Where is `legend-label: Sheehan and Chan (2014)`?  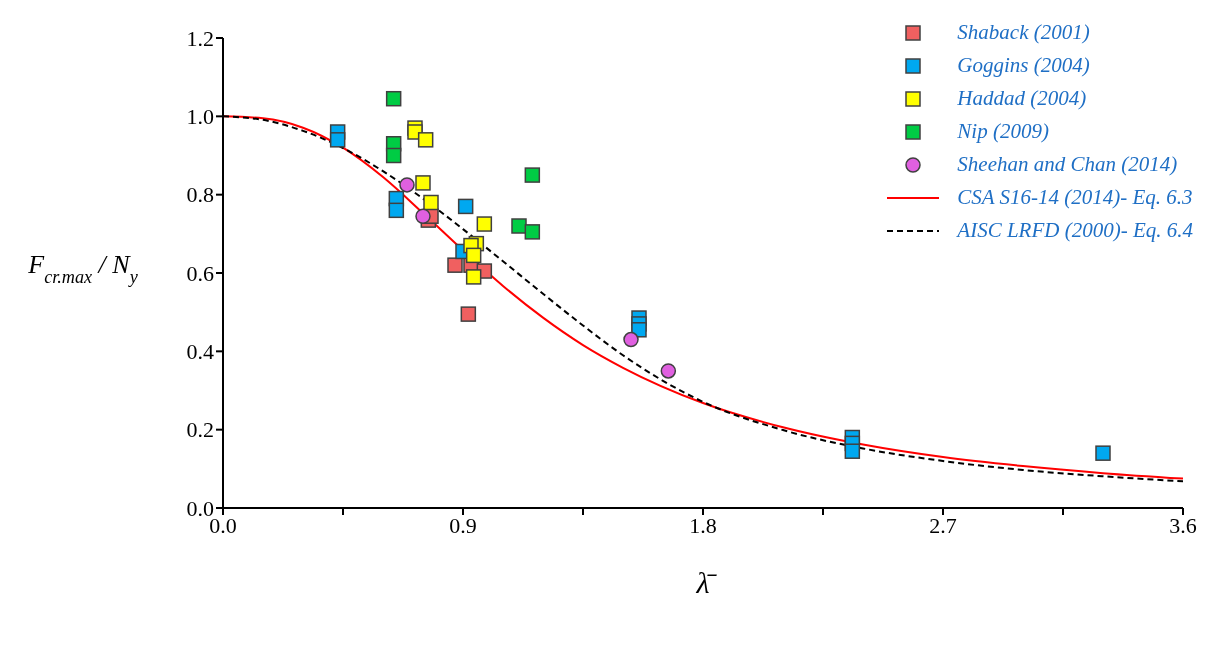 legend-label: Sheehan and Chan (2014) is located at coordinates (1067, 164).